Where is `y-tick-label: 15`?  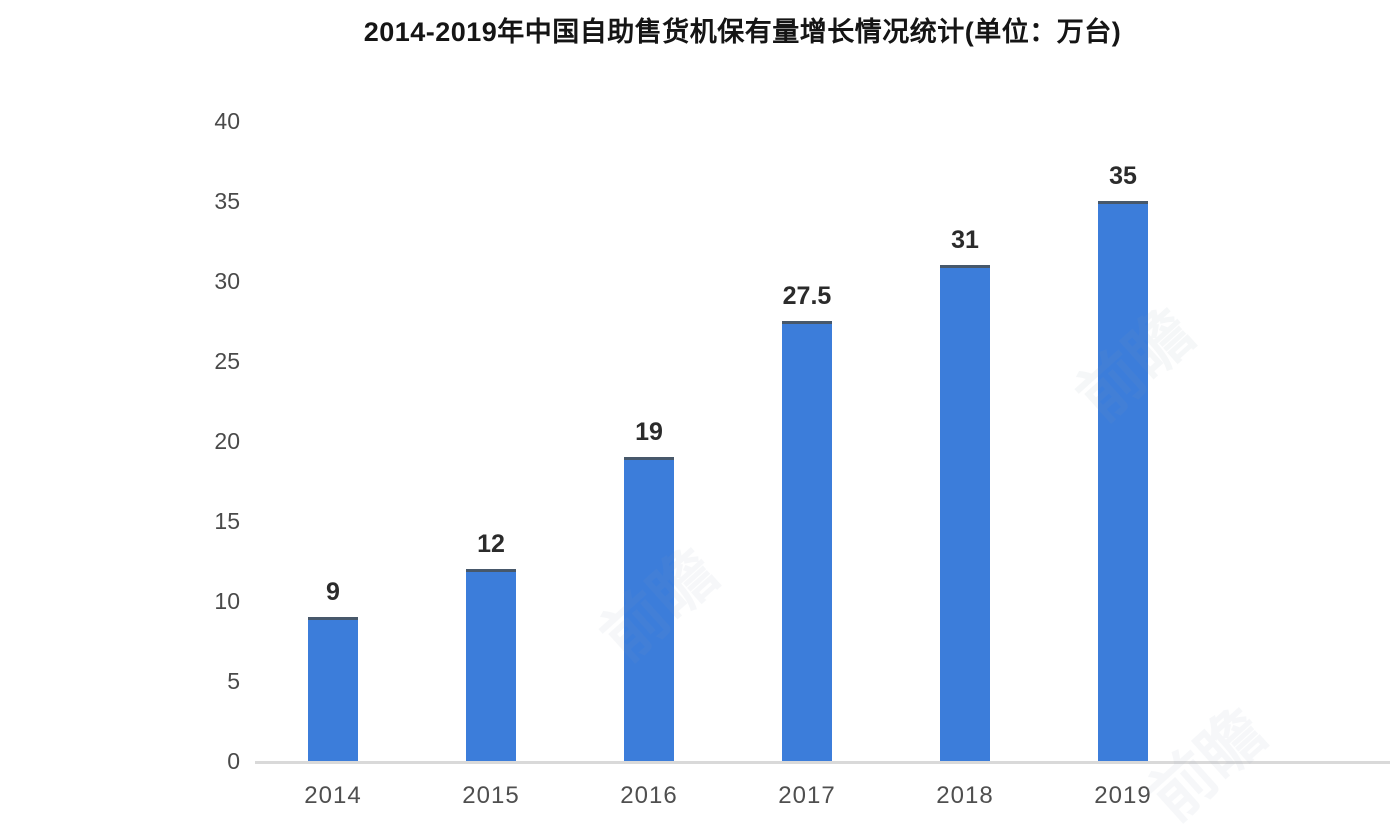 y-tick-label: 15 is located at coordinates (227, 521).